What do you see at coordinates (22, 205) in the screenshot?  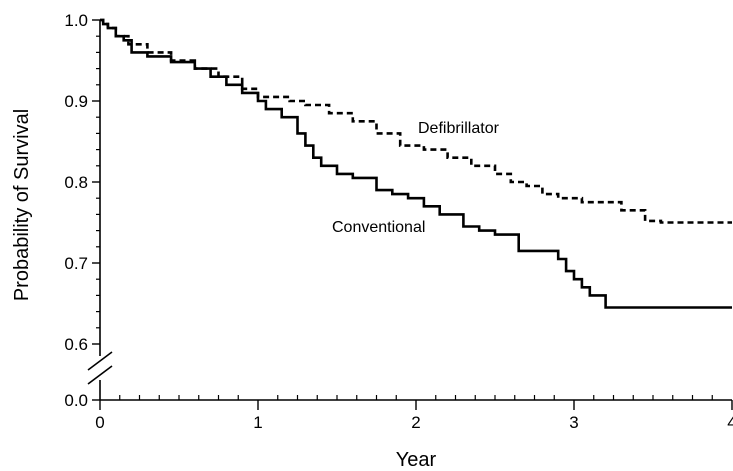 I see `y-axis-title: Probability of Survival` at bounding box center [22, 205].